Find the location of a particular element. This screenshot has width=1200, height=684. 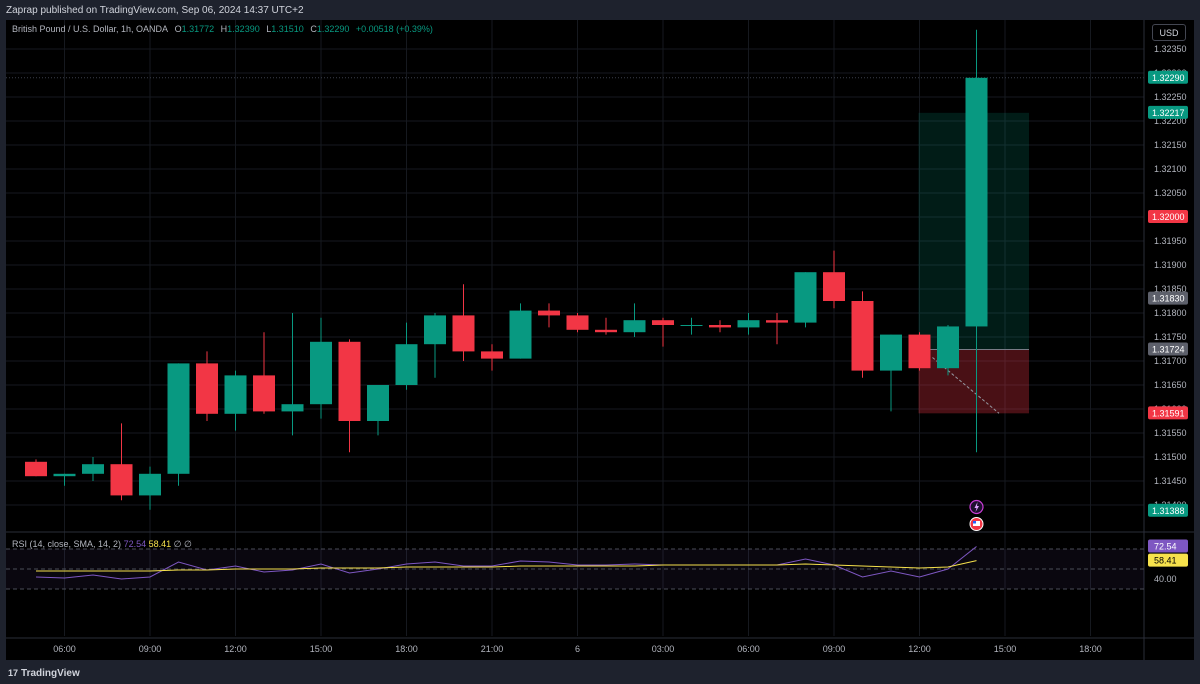

open-value: 1.31772 is located at coordinates (198, 29).